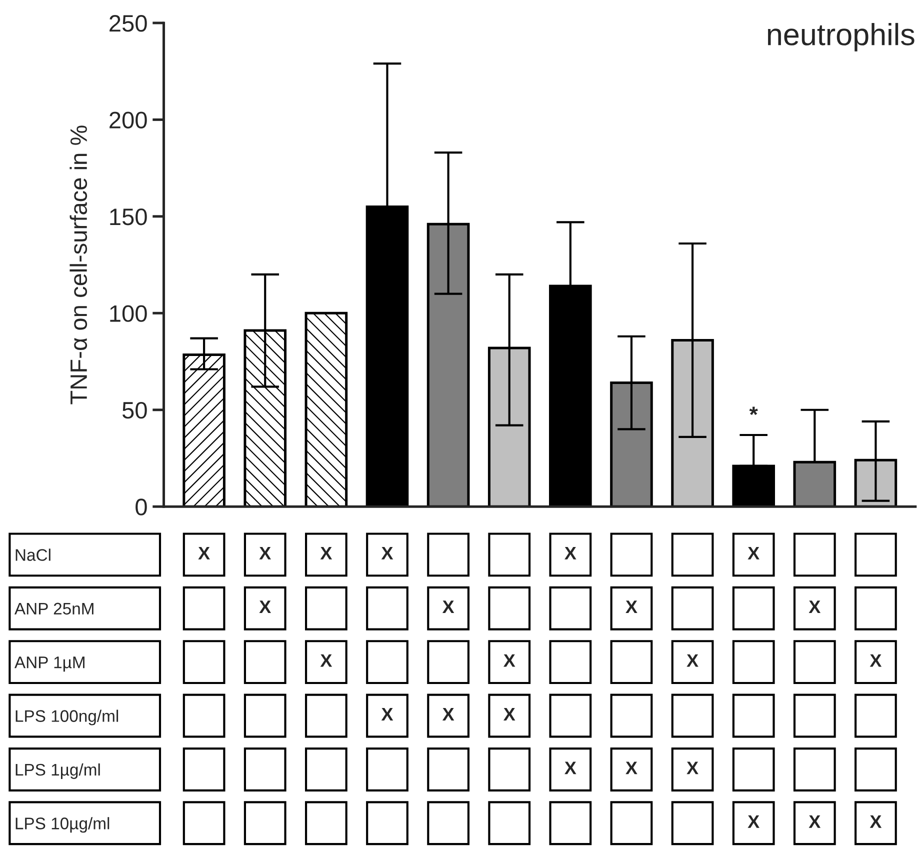 This screenshot has height=850, width=920. Describe the element at coordinates (58, 771) in the screenshot. I see `y-tick-label: LPS 1µg/ml` at that location.